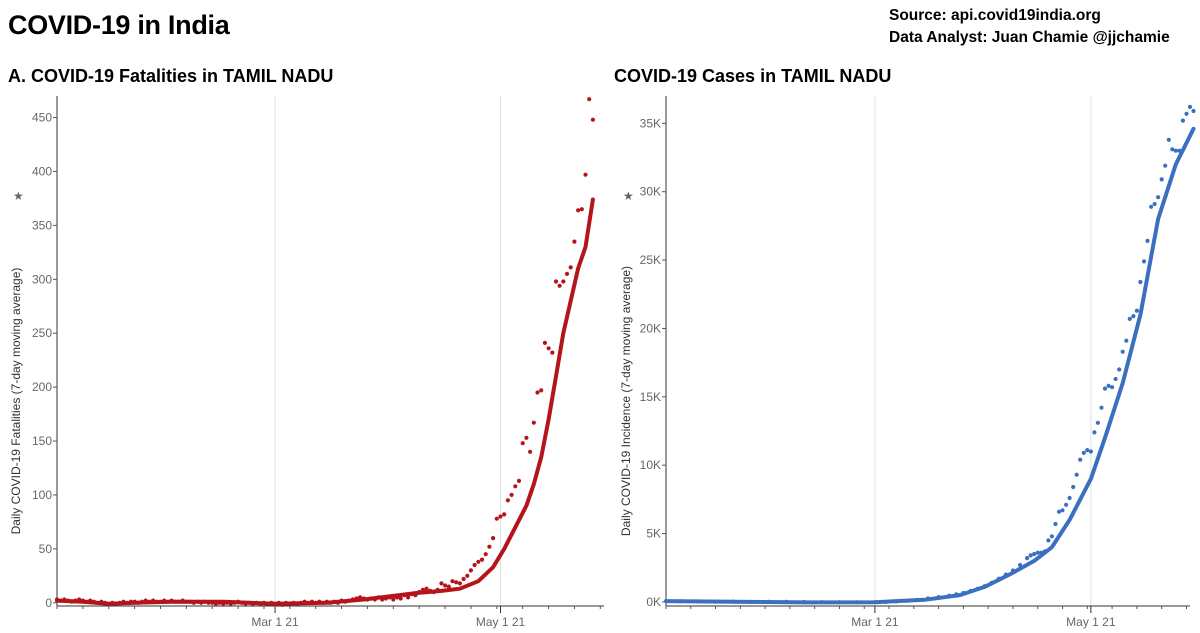  Describe the element at coordinates (42, 171) in the screenshot. I see `y-tick-label: 400` at that location.